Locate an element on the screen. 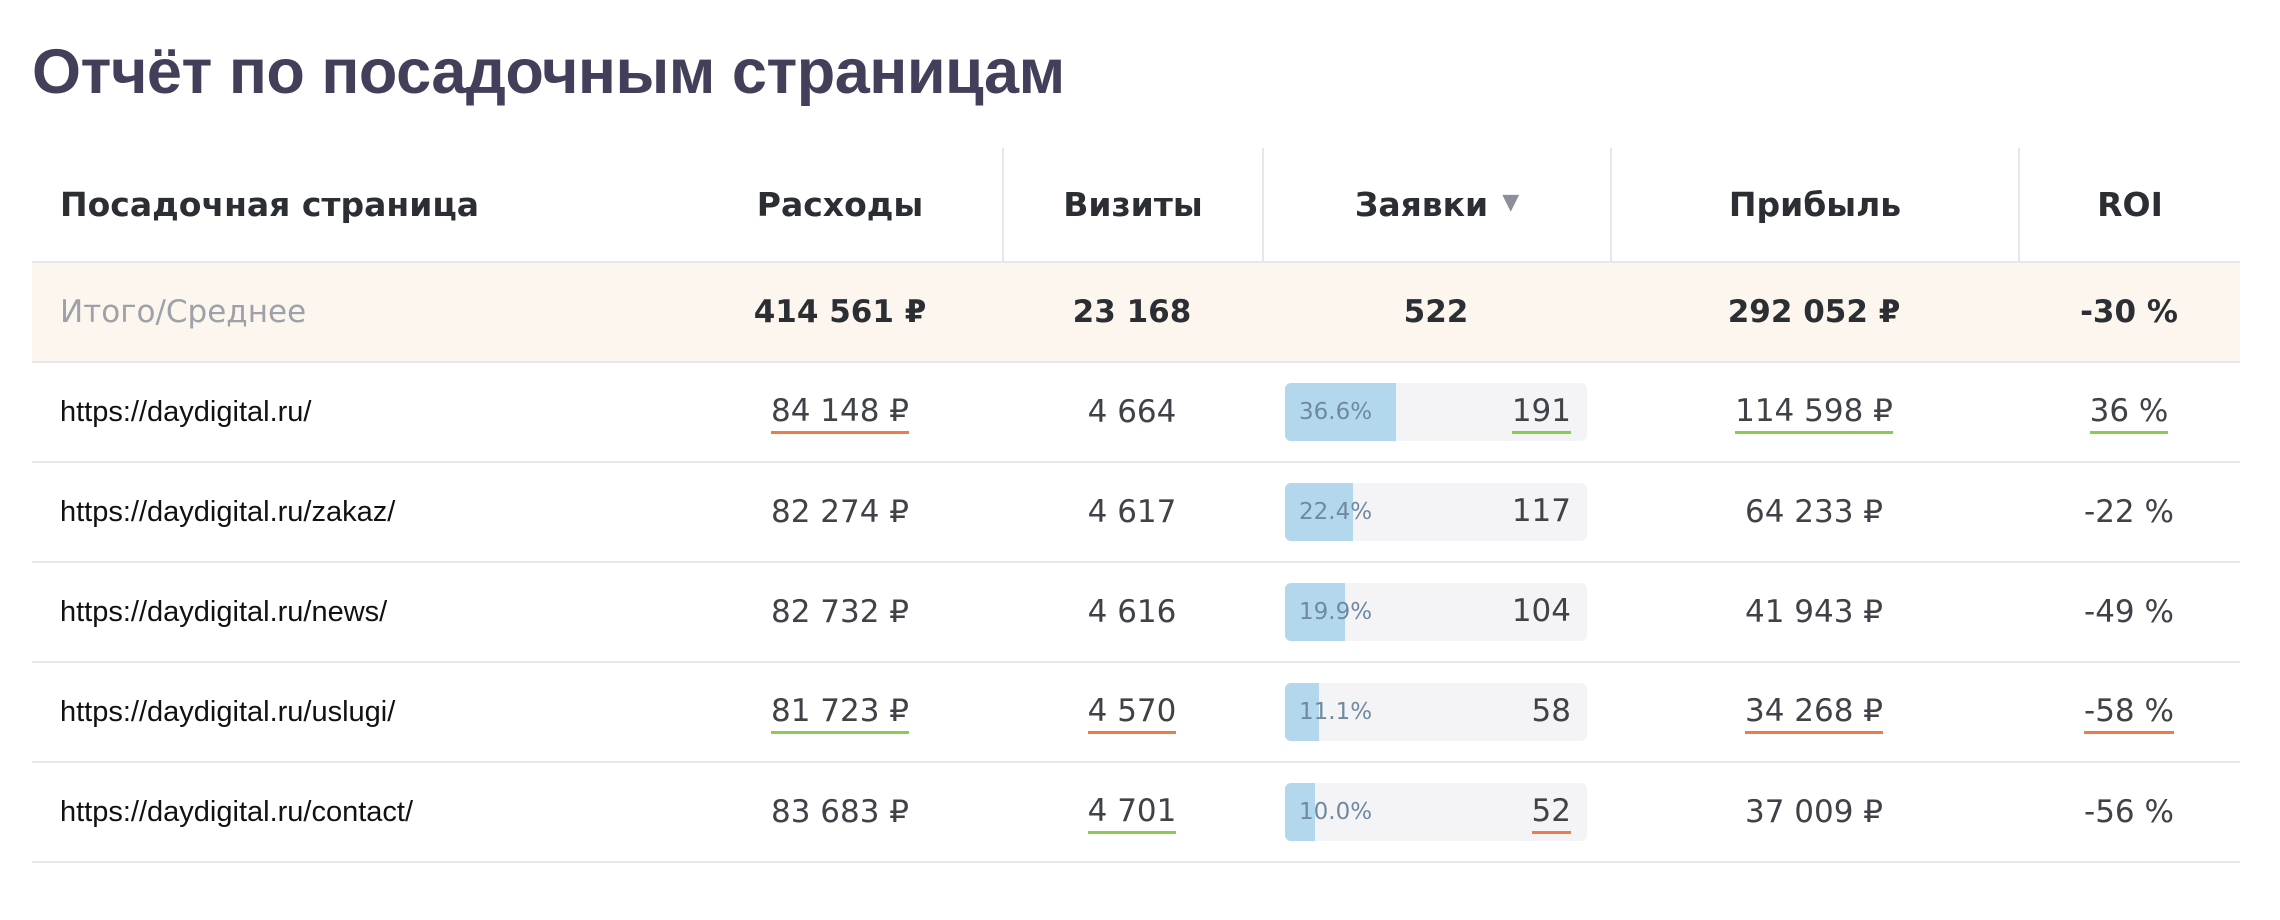 The width and height of the screenshot is (2280, 920). roi-cell: -58 % is located at coordinates (2129, 712).